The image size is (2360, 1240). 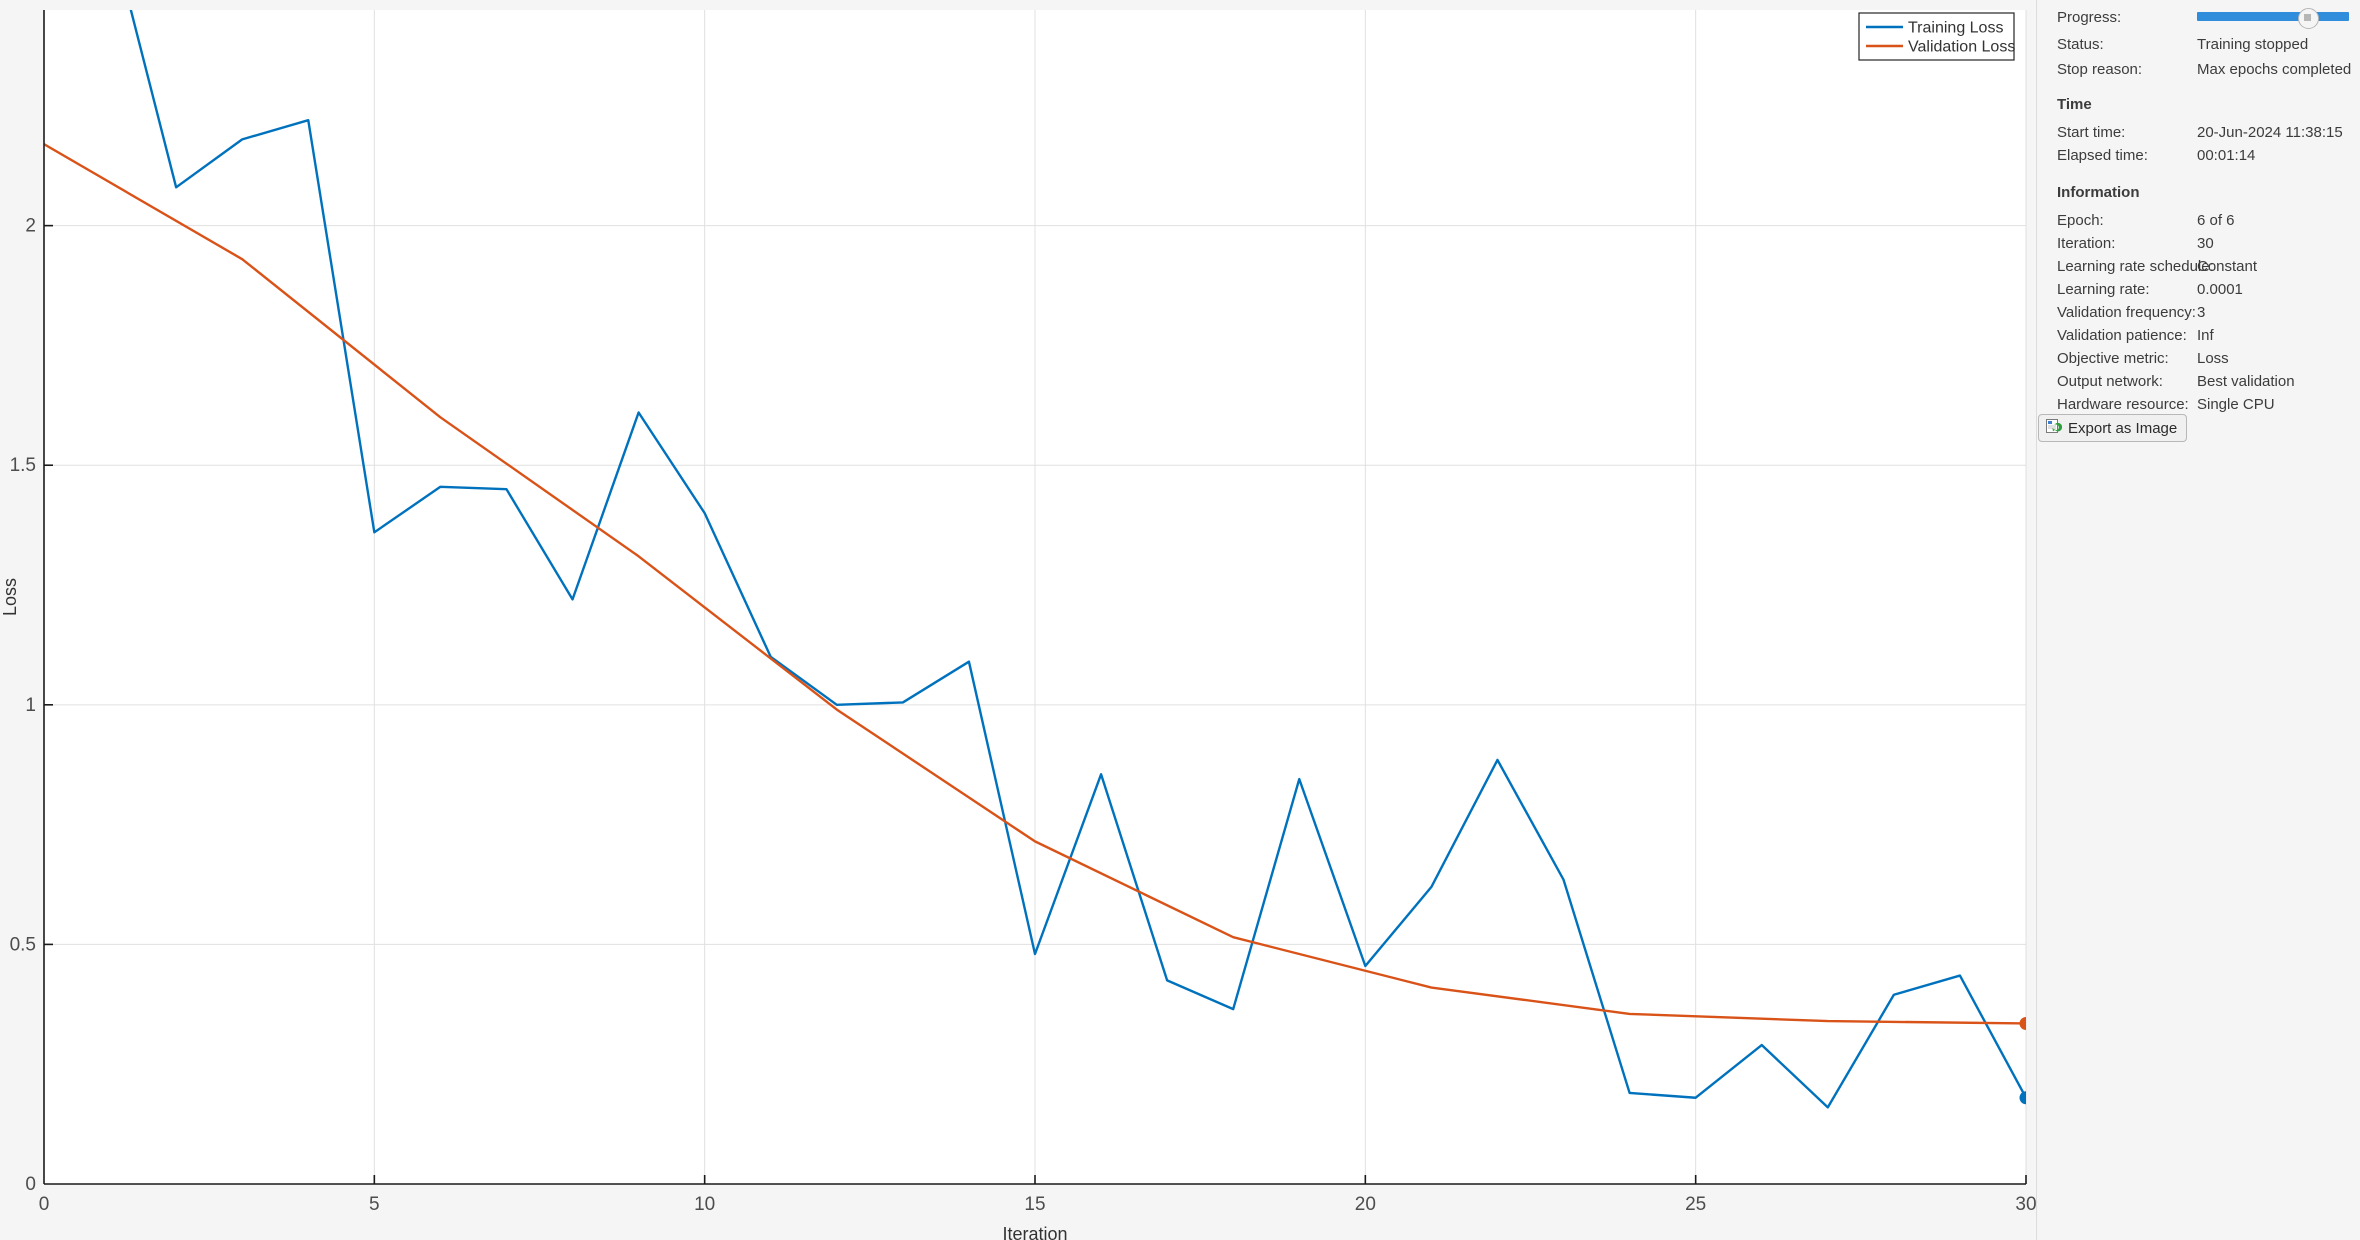 What do you see at coordinates (2110, 381) in the screenshot?
I see `output-network-label: Output network:` at bounding box center [2110, 381].